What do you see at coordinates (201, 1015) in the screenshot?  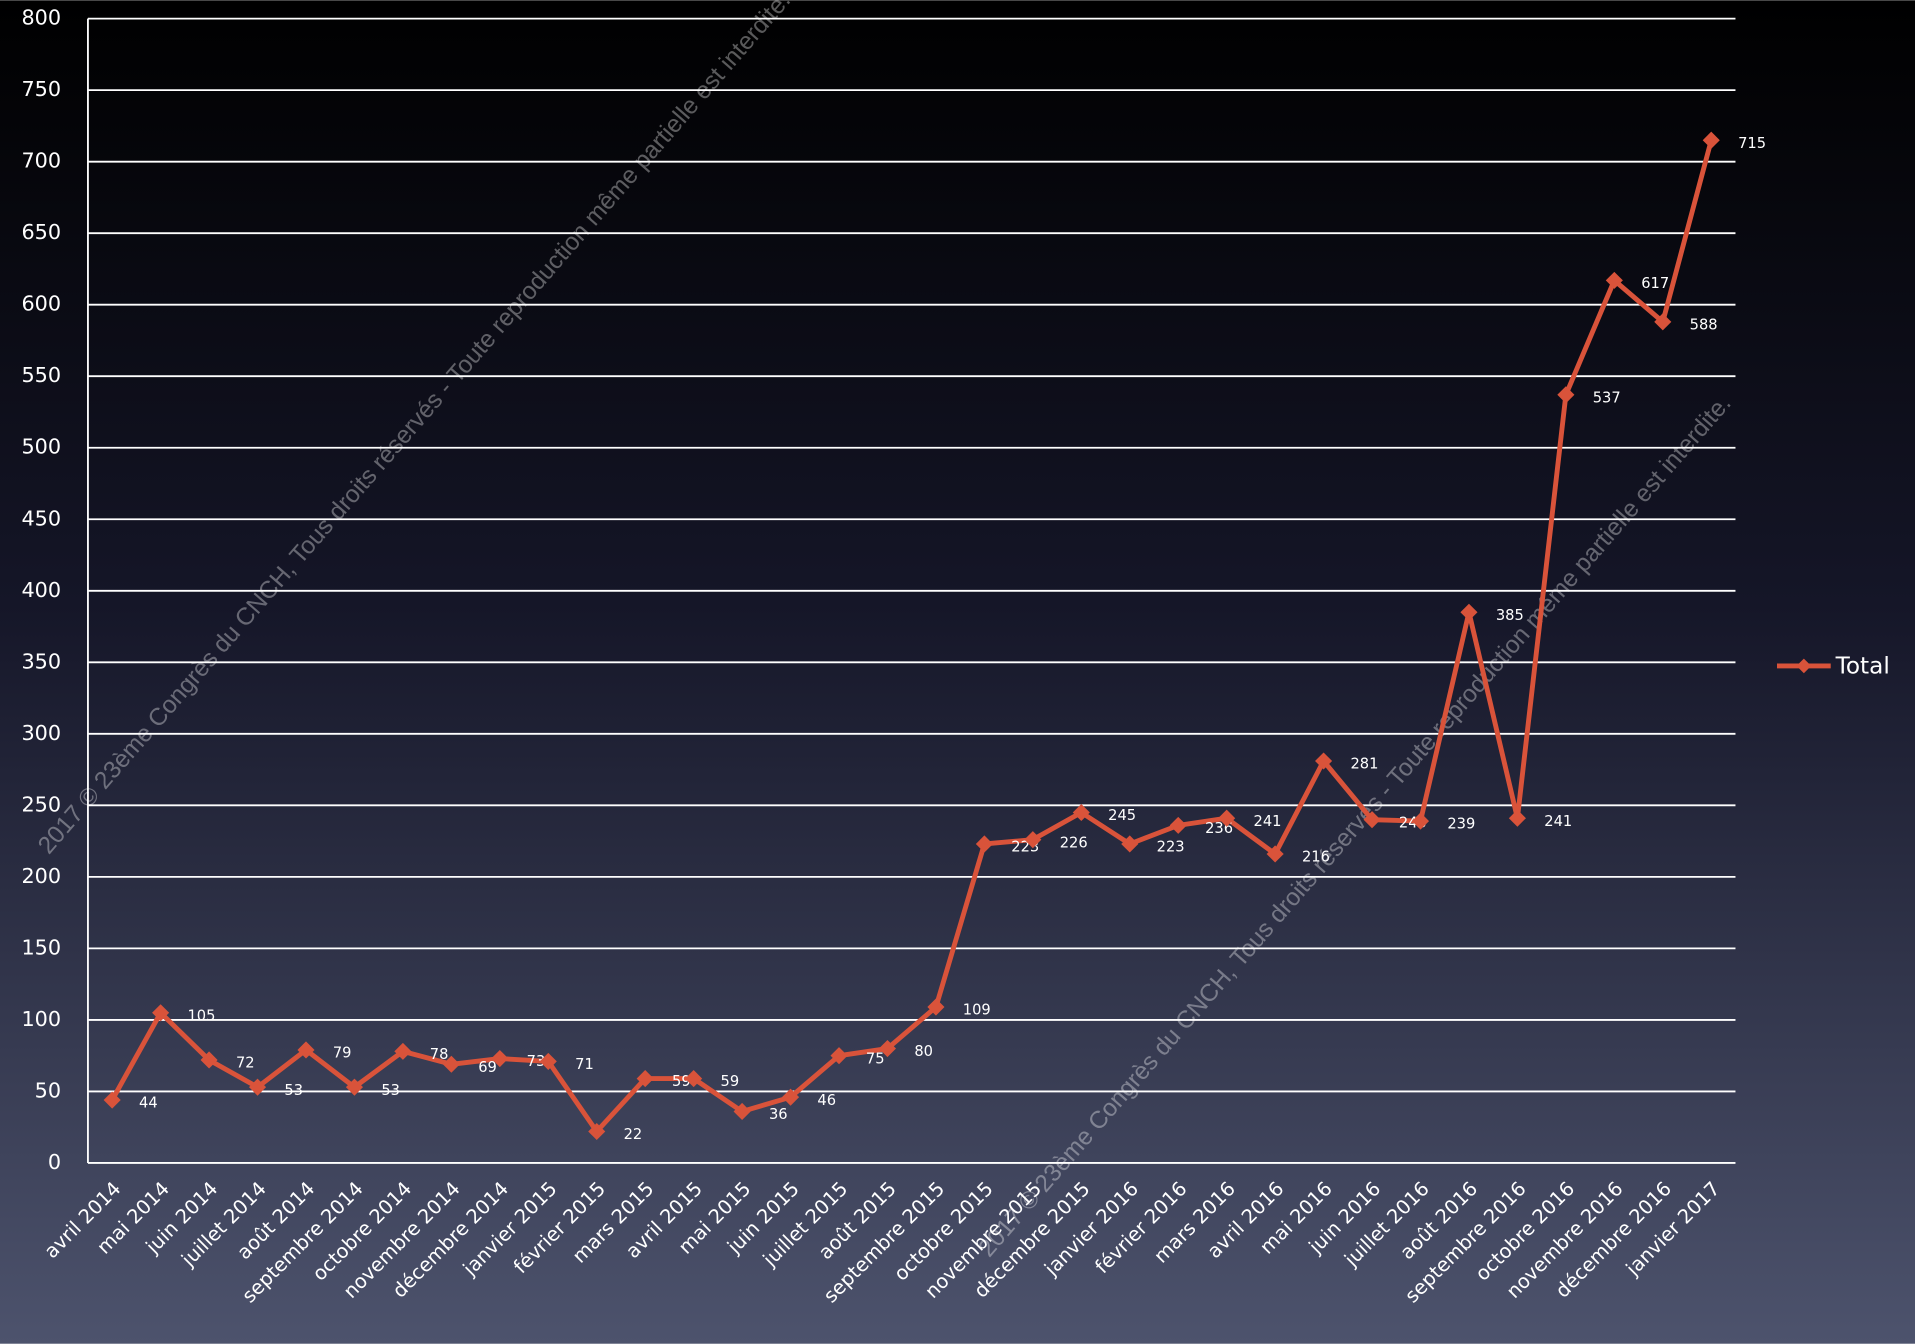 I see `data-label: 105` at bounding box center [201, 1015].